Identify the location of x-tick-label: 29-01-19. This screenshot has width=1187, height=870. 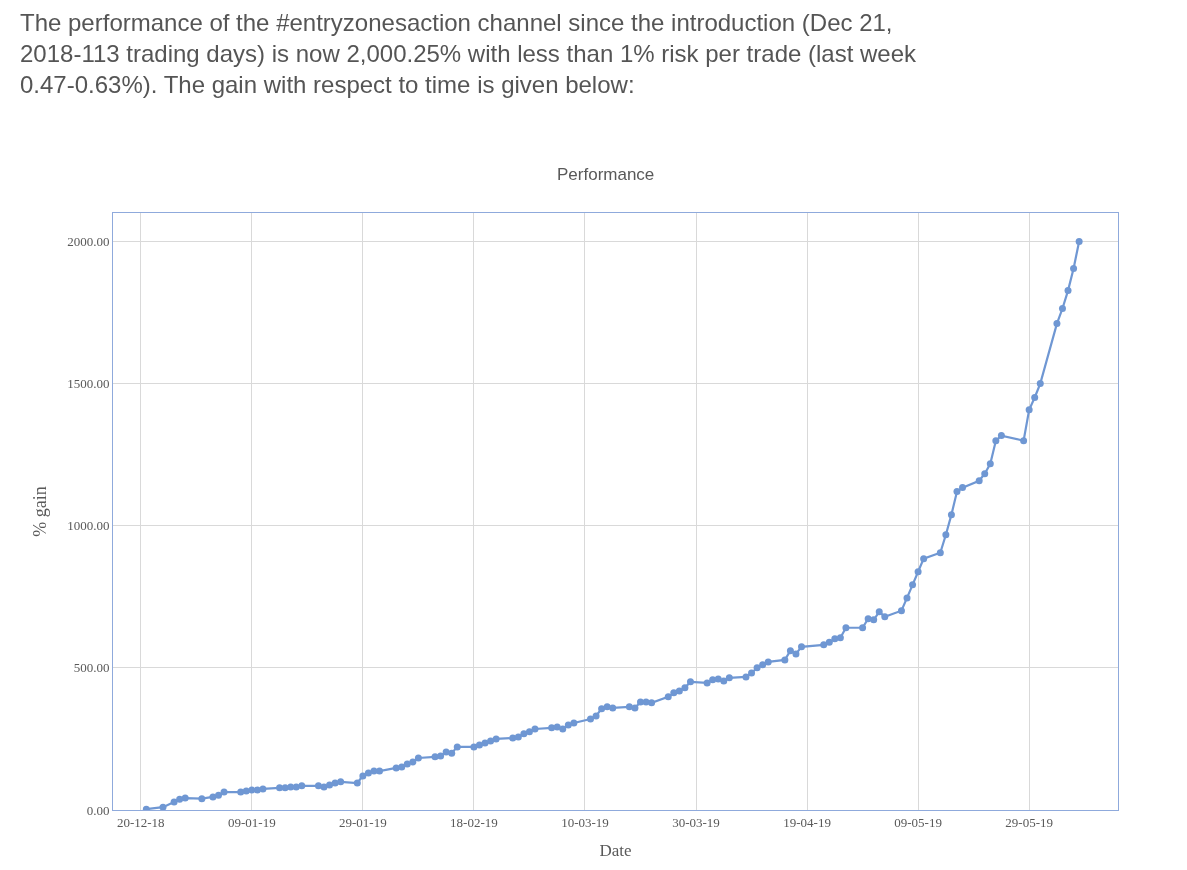
(363, 822).